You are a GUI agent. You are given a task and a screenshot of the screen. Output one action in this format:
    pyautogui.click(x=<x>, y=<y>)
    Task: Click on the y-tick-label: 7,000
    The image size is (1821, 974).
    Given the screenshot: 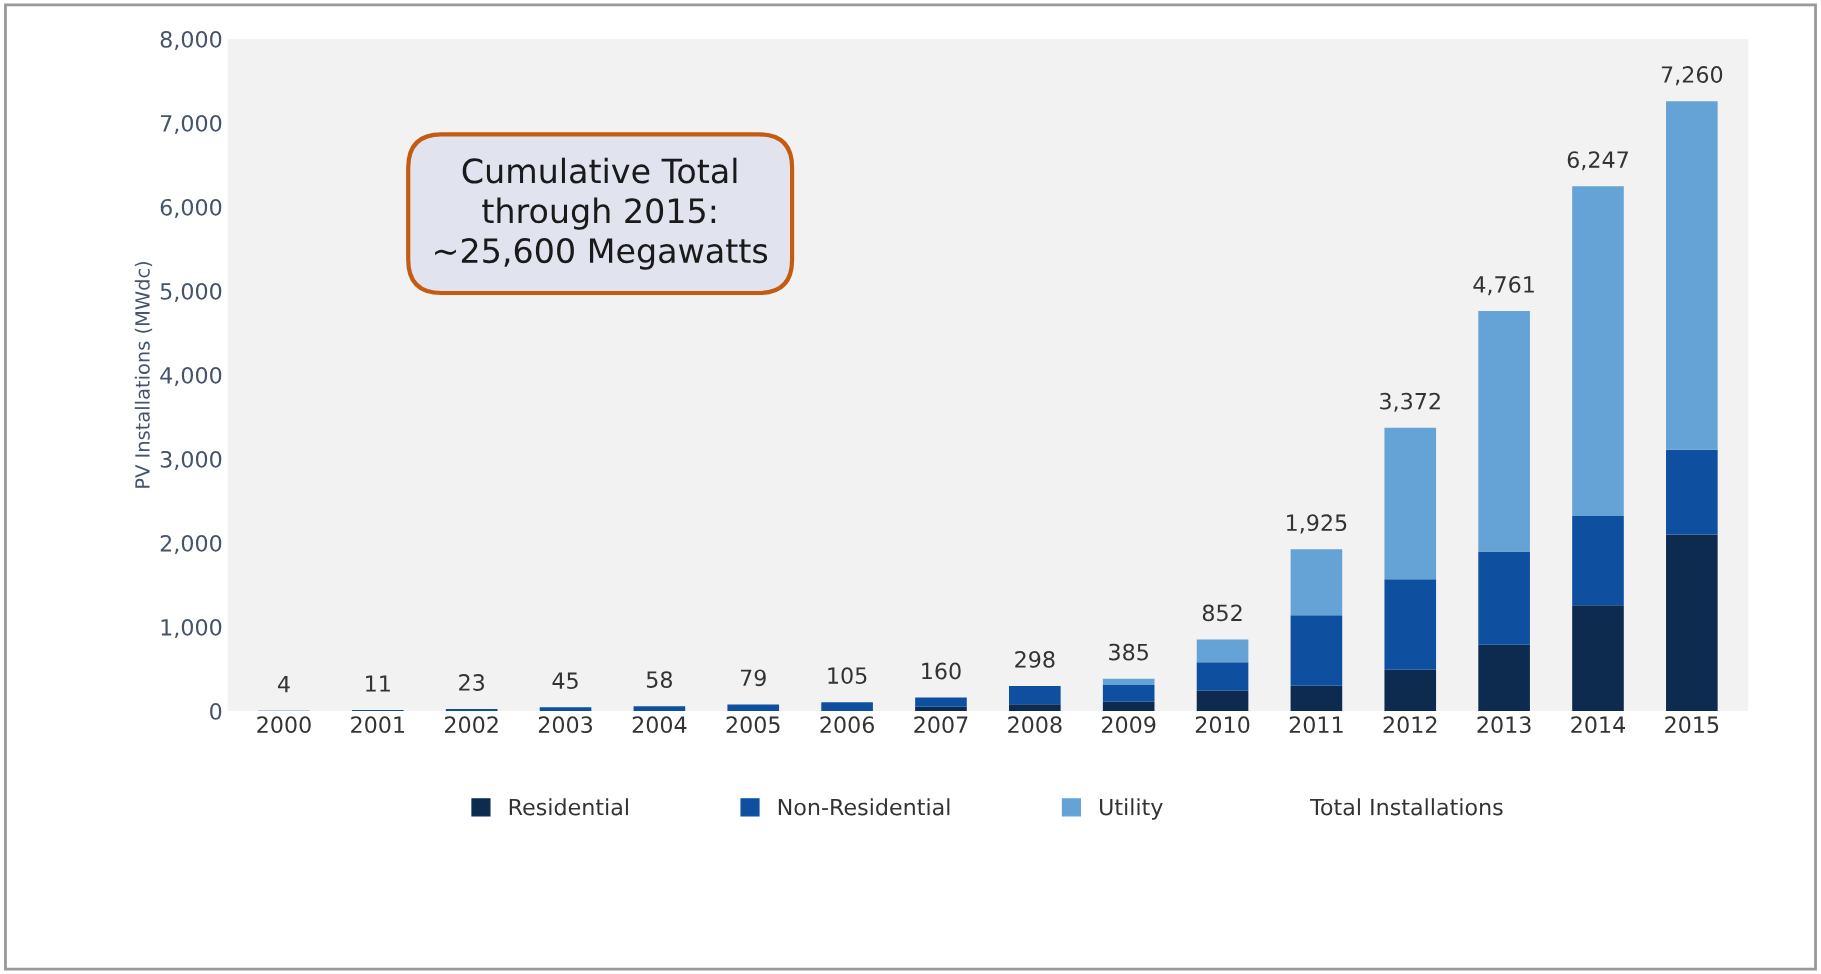 What is the action you would take?
    pyautogui.click(x=191, y=124)
    